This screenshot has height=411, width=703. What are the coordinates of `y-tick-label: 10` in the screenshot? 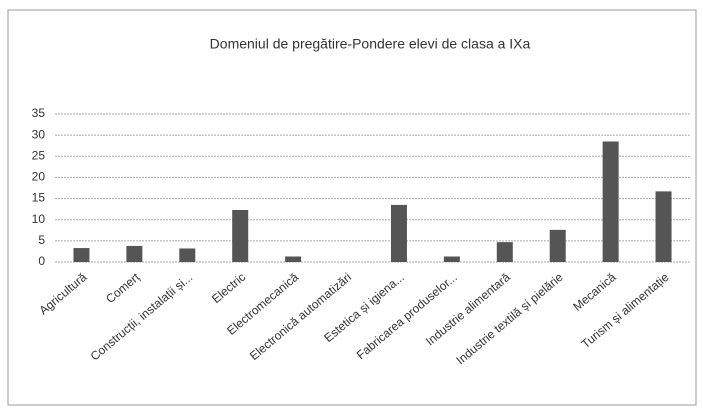 It's located at (39, 219).